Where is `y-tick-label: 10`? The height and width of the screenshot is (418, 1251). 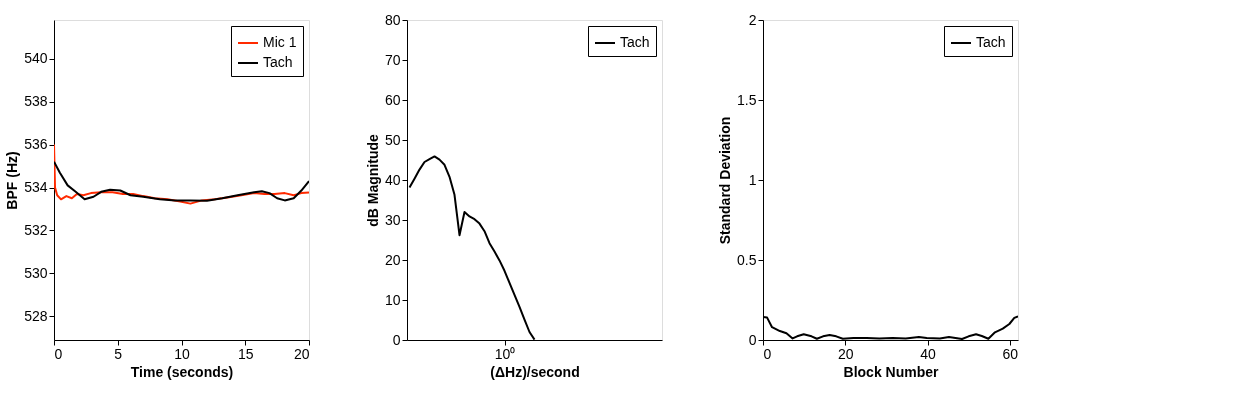 y-tick-label: 10 is located at coordinates (392, 299).